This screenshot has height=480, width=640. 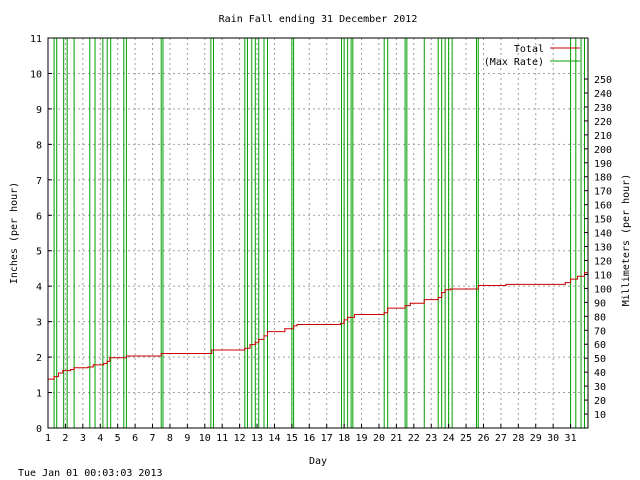 What do you see at coordinates (65, 438) in the screenshot?
I see `x-tick-label: 2` at bounding box center [65, 438].